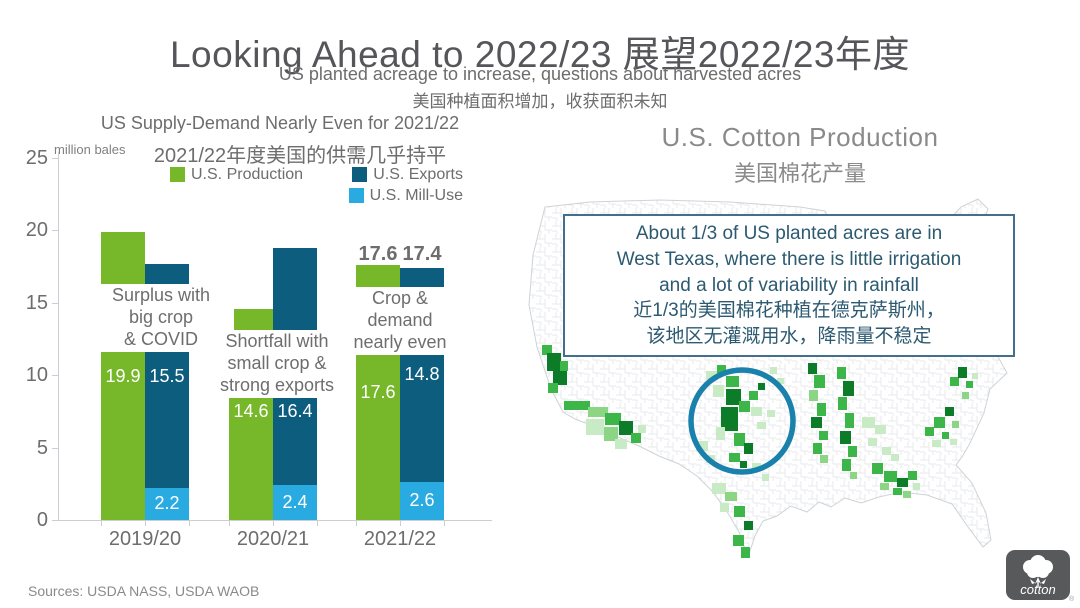  I want to click on legend-row-2: U.S. Mill-Use, so click(316, 195).